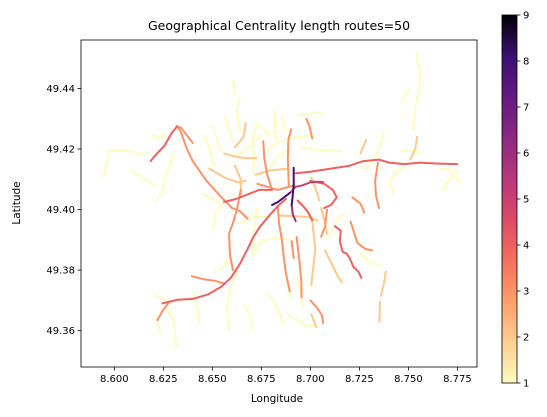 The width and height of the screenshot is (547, 417). Describe the element at coordinates (457, 379) in the screenshot. I see `x-tick-label: 8.775` at that location.